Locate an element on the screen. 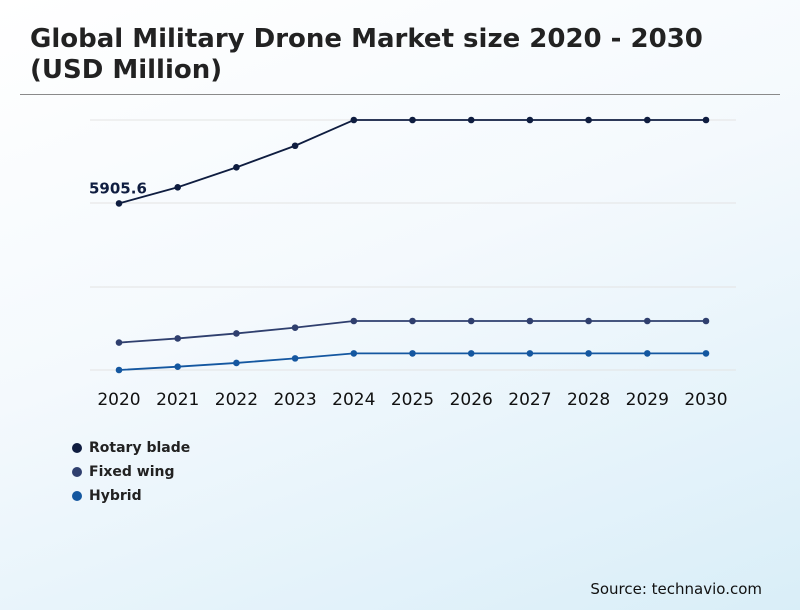  title-divider is located at coordinates (400, 94).